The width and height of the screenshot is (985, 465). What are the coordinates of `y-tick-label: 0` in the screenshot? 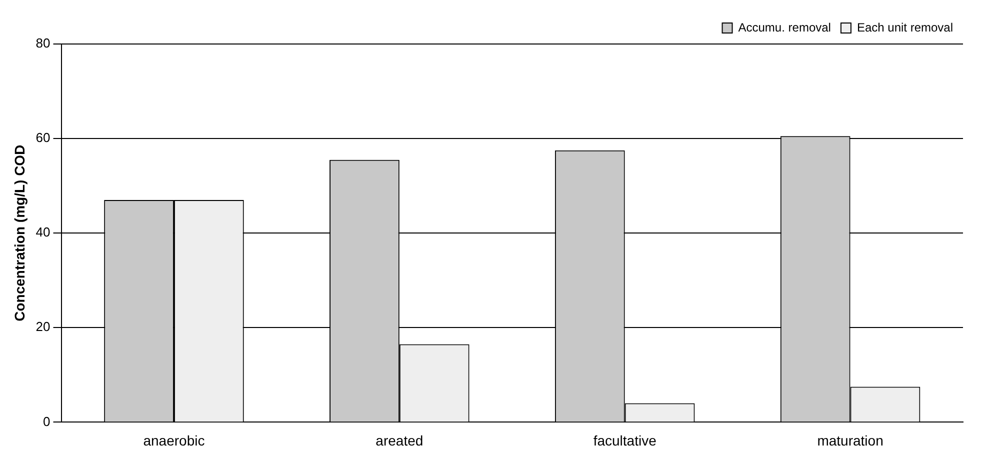 It's located at (46, 421).